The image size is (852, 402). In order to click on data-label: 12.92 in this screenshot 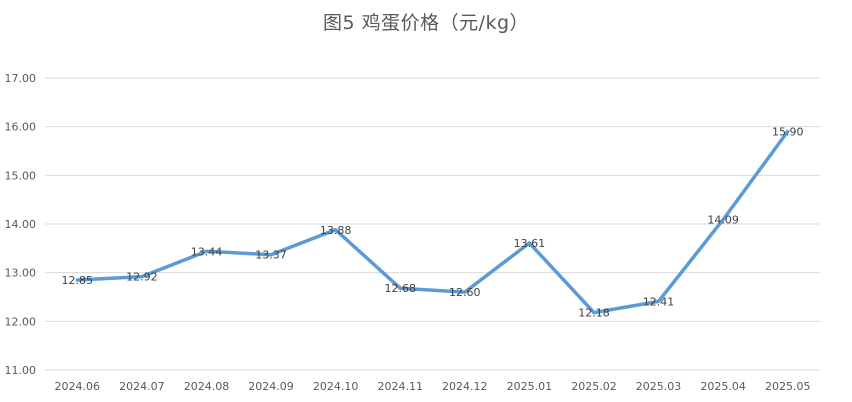, I will do `click(142, 277)`.